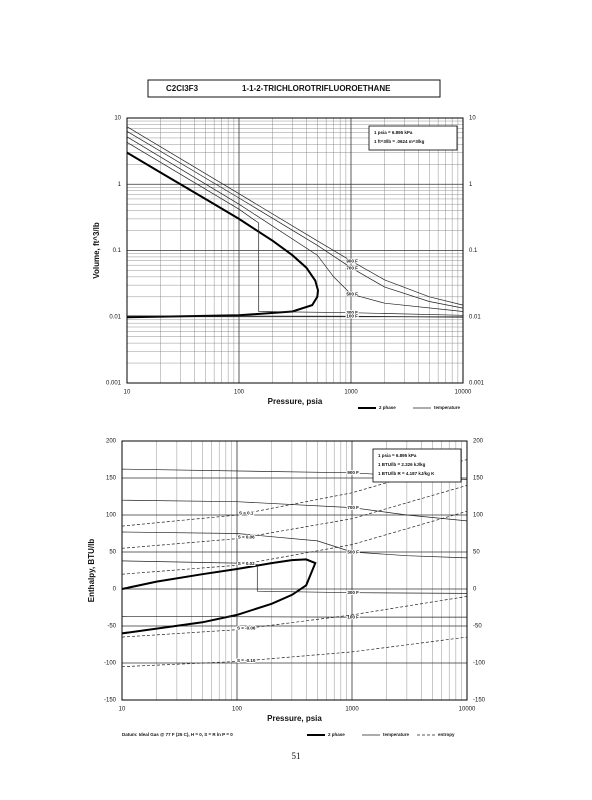  What do you see at coordinates (91, 571) in the screenshot?
I see `y-axis-label: Enthalpy, BTU/lb` at bounding box center [91, 571].